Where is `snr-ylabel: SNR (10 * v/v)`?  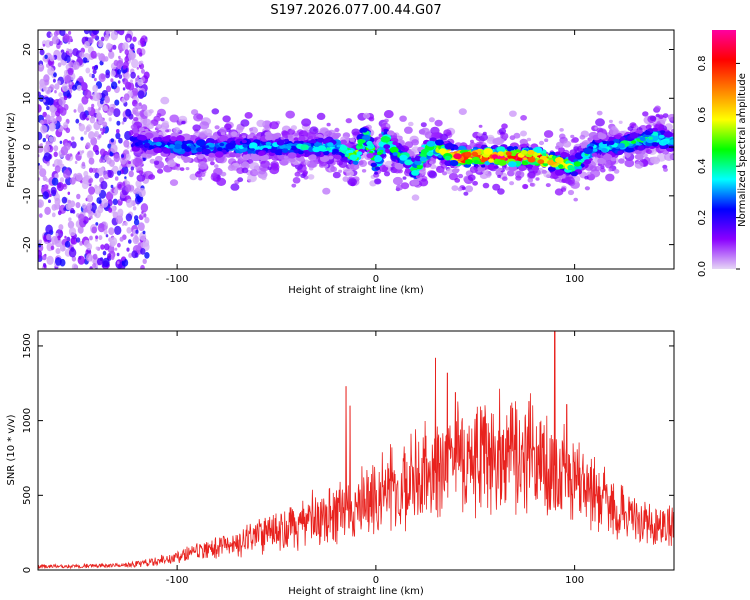
snr-ylabel: SNR (10 * v/v) is located at coordinates (11, 449).